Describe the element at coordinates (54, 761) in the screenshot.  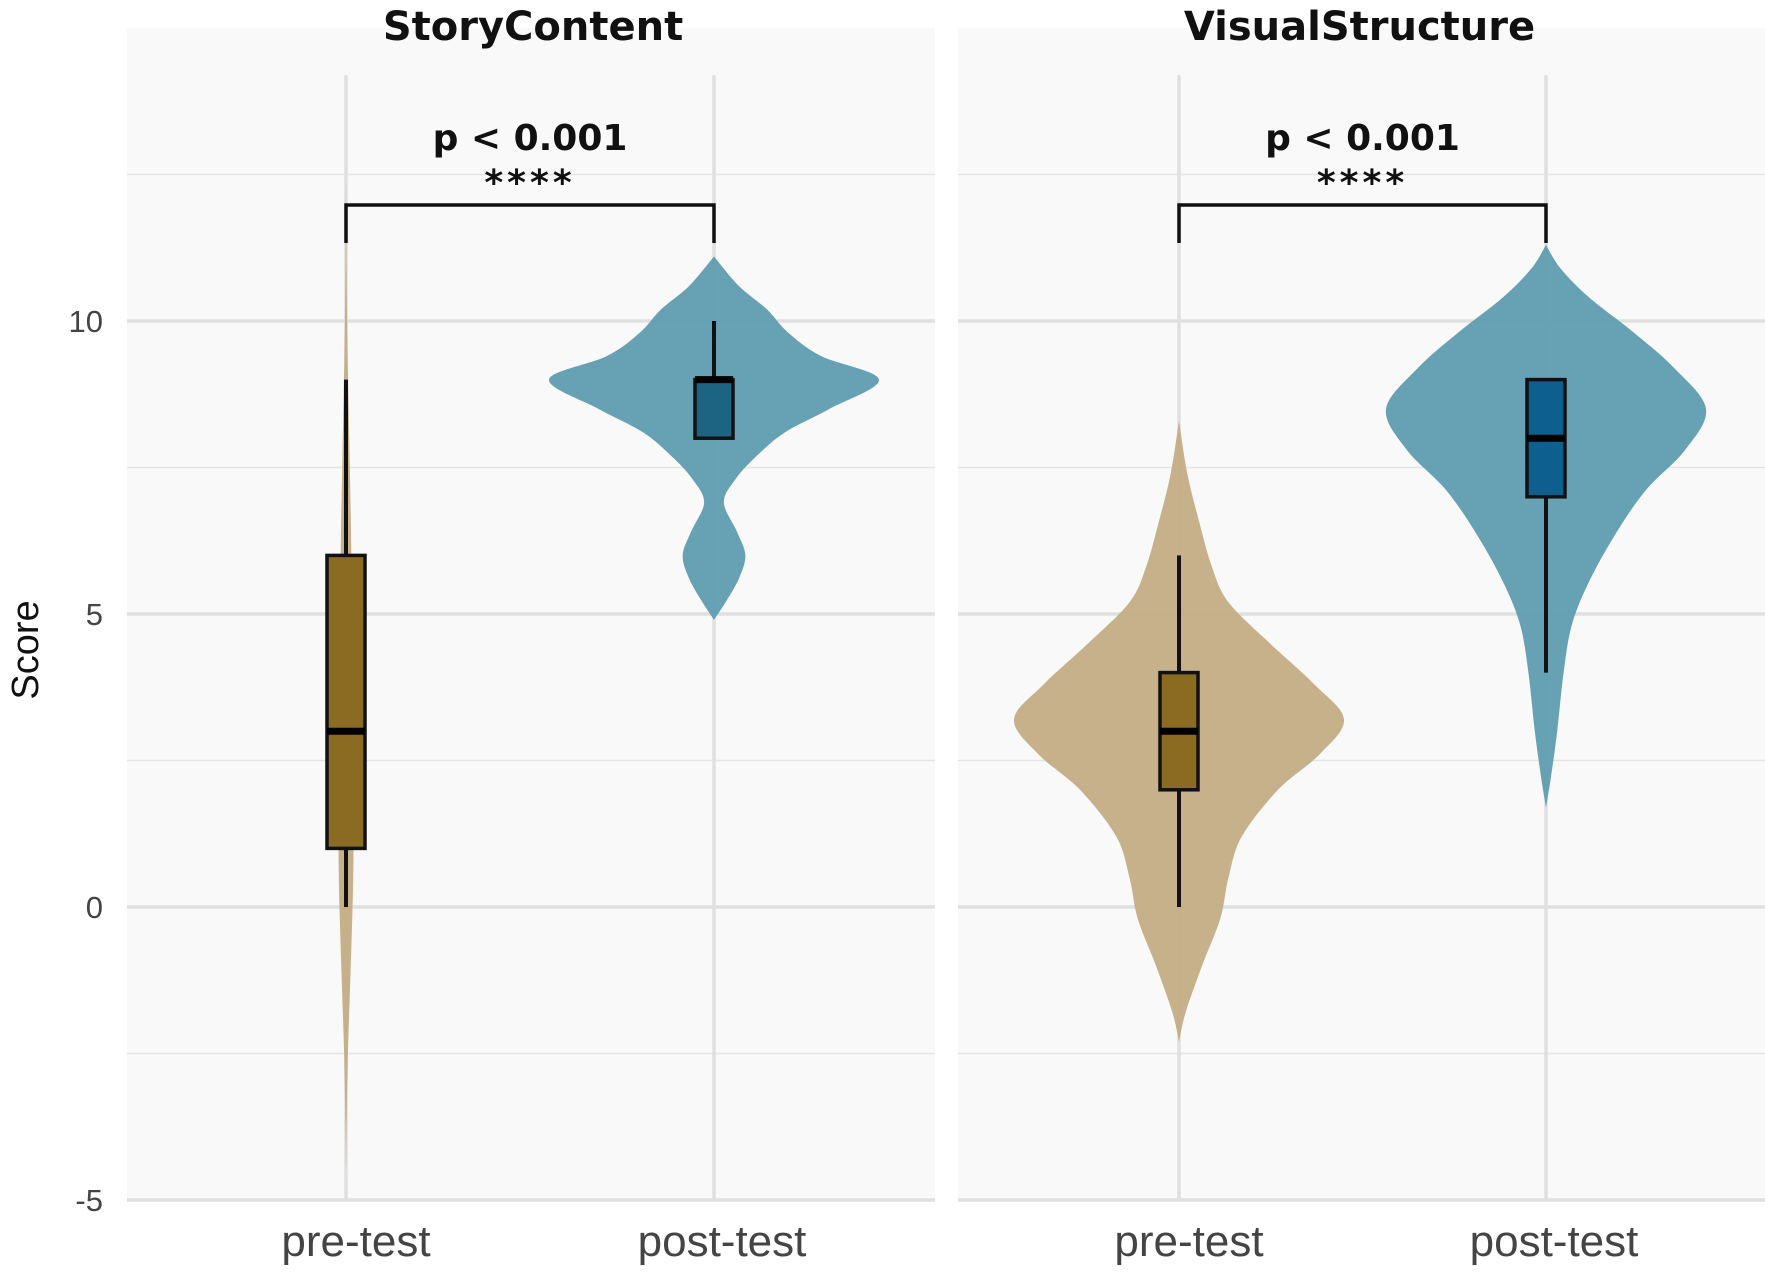
I see `y-axis: Score -5 0 5 10` at that location.